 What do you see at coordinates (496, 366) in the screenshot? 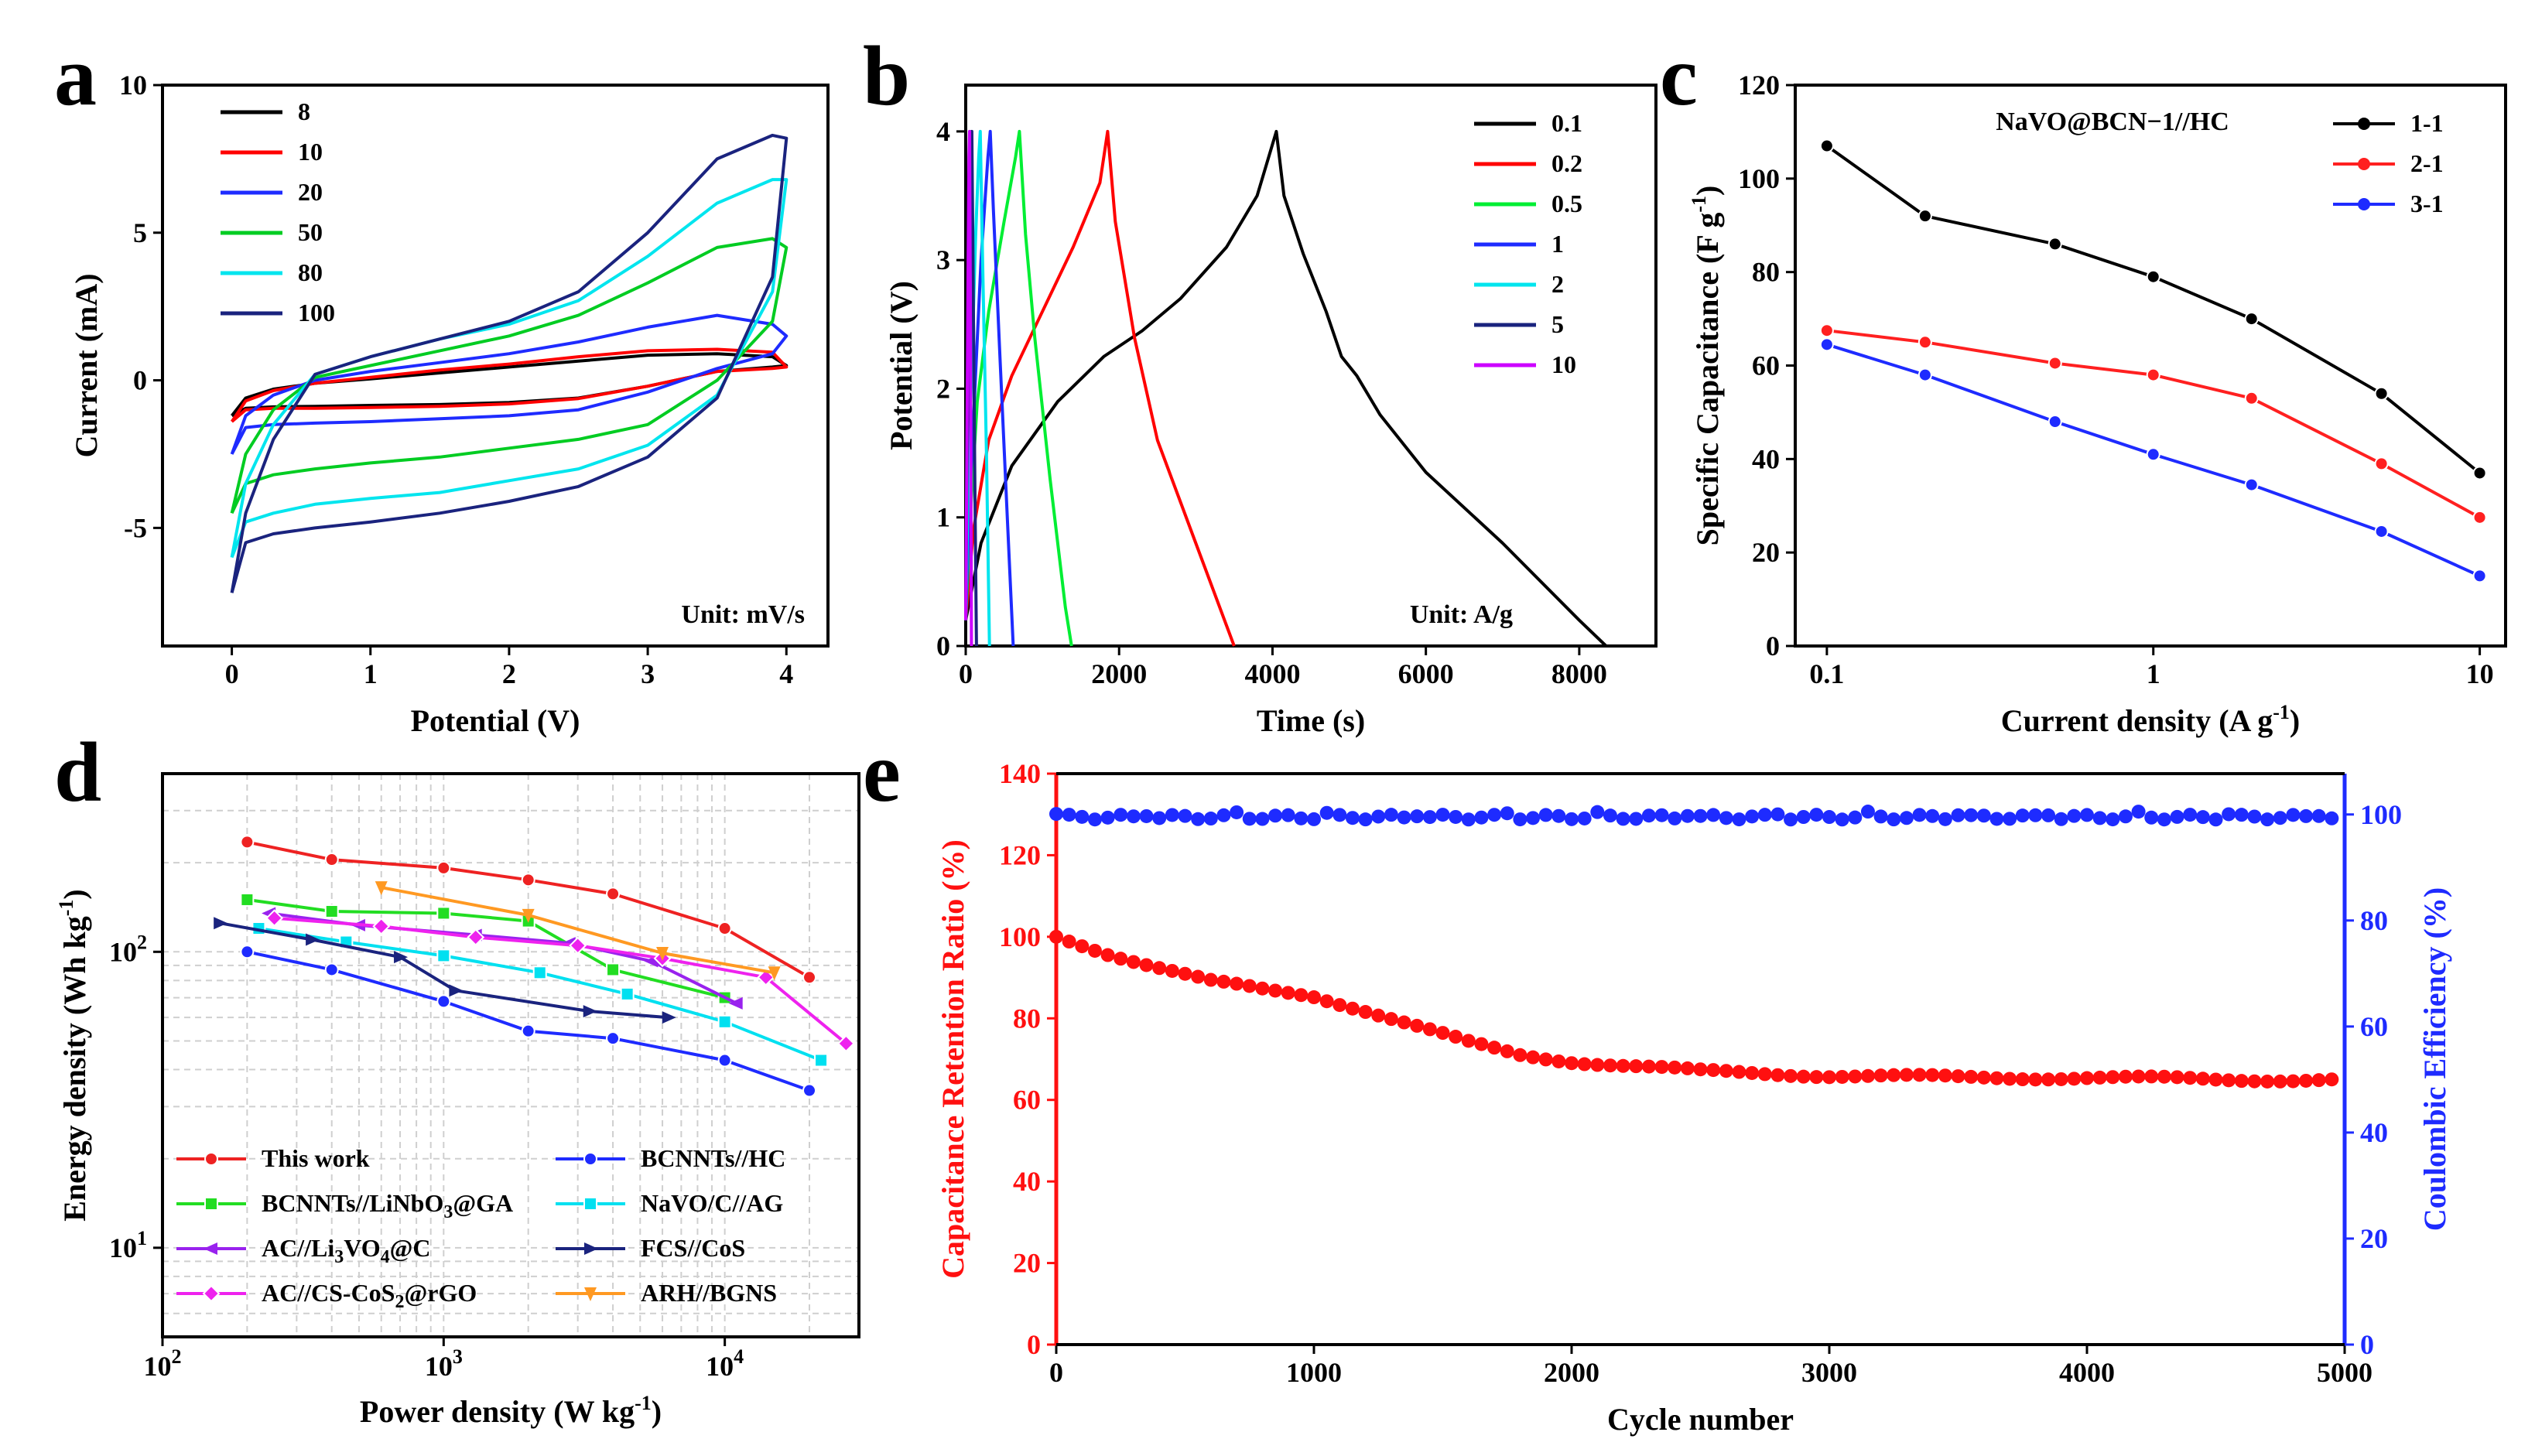
I see `a-plot-frame` at bounding box center [496, 366].